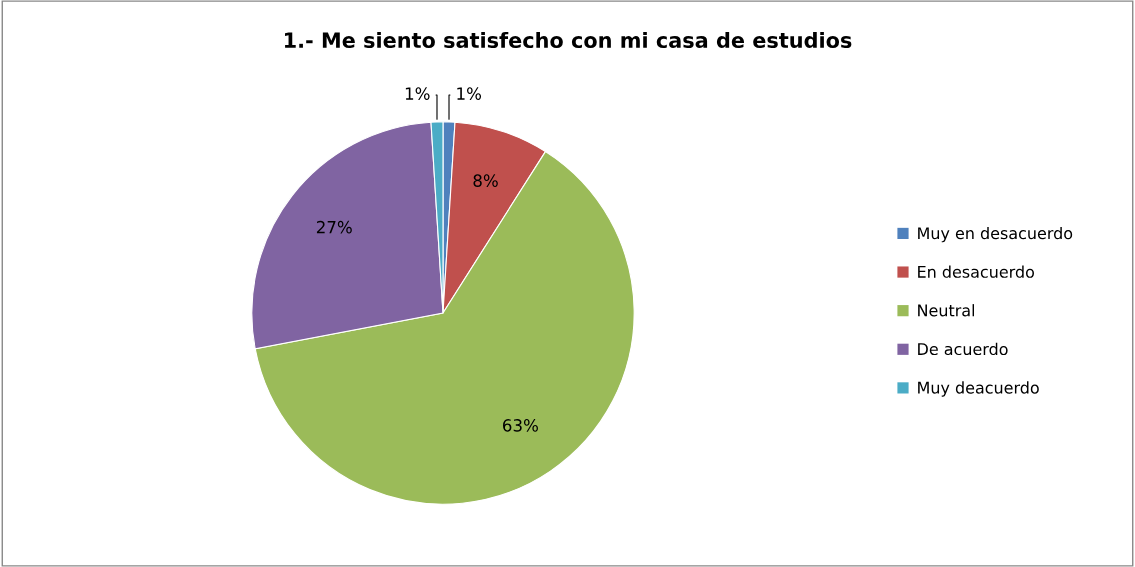 The width and height of the screenshot is (1135, 567). What do you see at coordinates (976, 271) in the screenshot?
I see `legend-label: En desacuerdo` at bounding box center [976, 271].